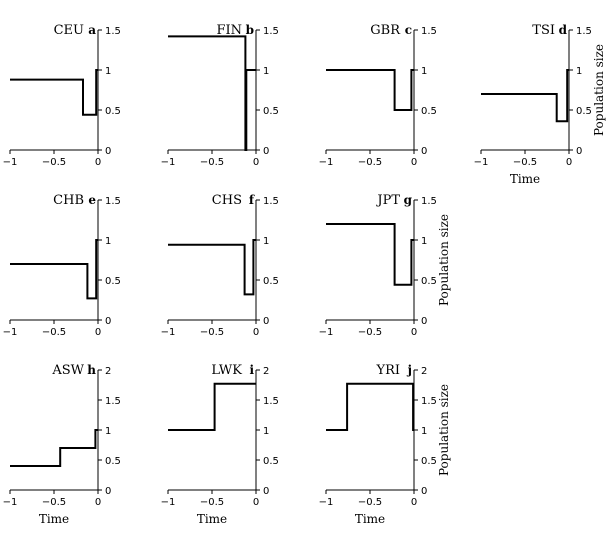  I want to click on panel-tsi-x-tick-label: 0, so click(569, 162).